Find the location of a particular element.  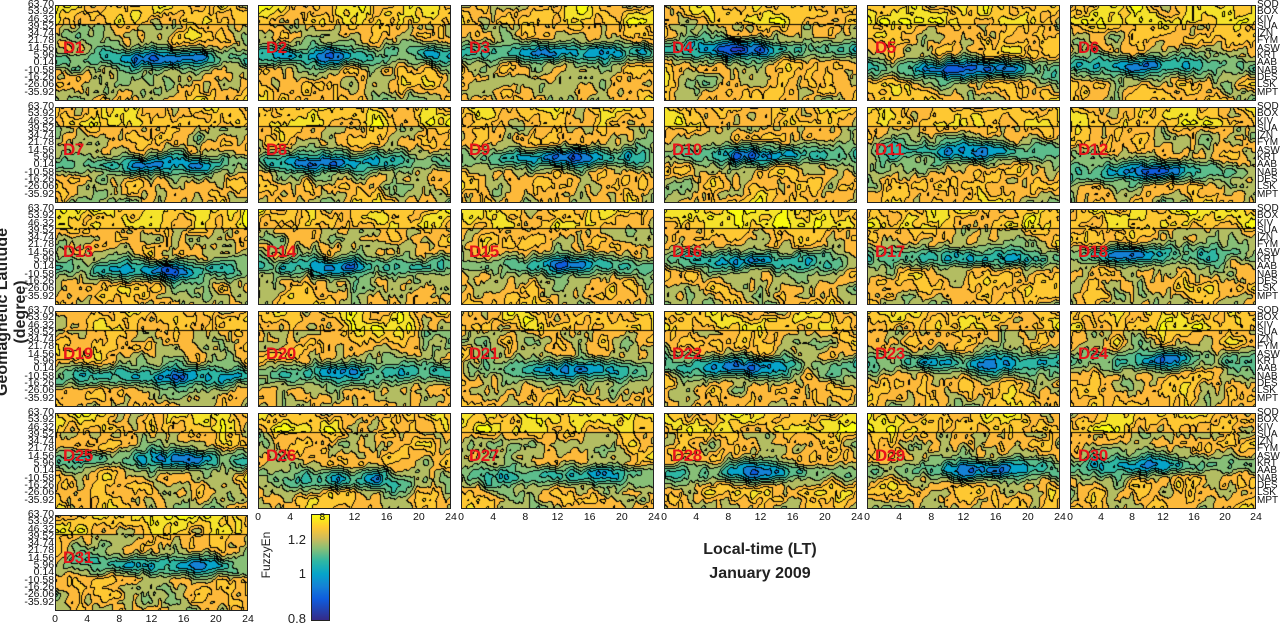

contour-panel-d20: D20 is located at coordinates (354, 359).